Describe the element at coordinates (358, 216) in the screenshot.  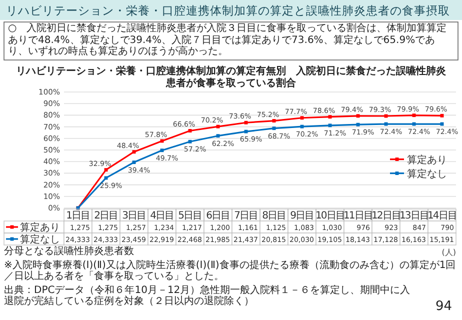
I see `x-tick-label: 11日目` at that location.